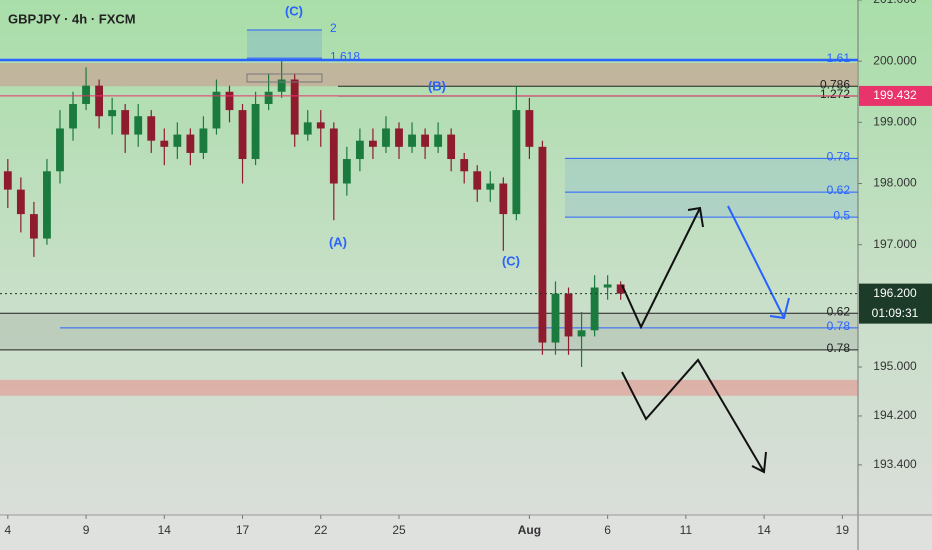 The image size is (932, 550). Describe the element at coordinates (686, 530) in the screenshot. I see `x-tick-label: 11` at that location.